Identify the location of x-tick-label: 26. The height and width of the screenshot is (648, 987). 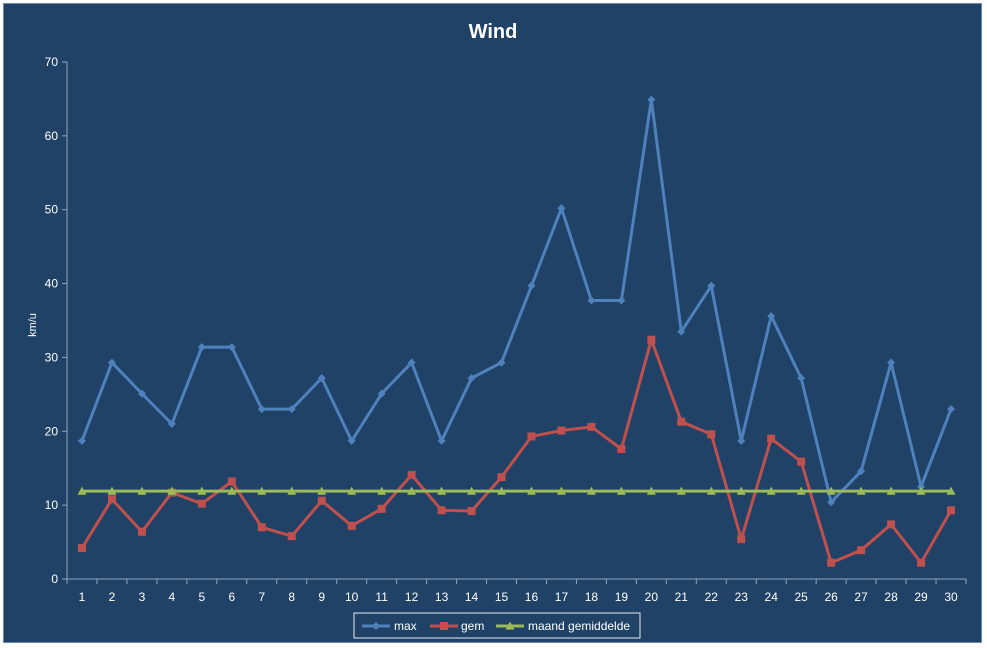
(831, 597).